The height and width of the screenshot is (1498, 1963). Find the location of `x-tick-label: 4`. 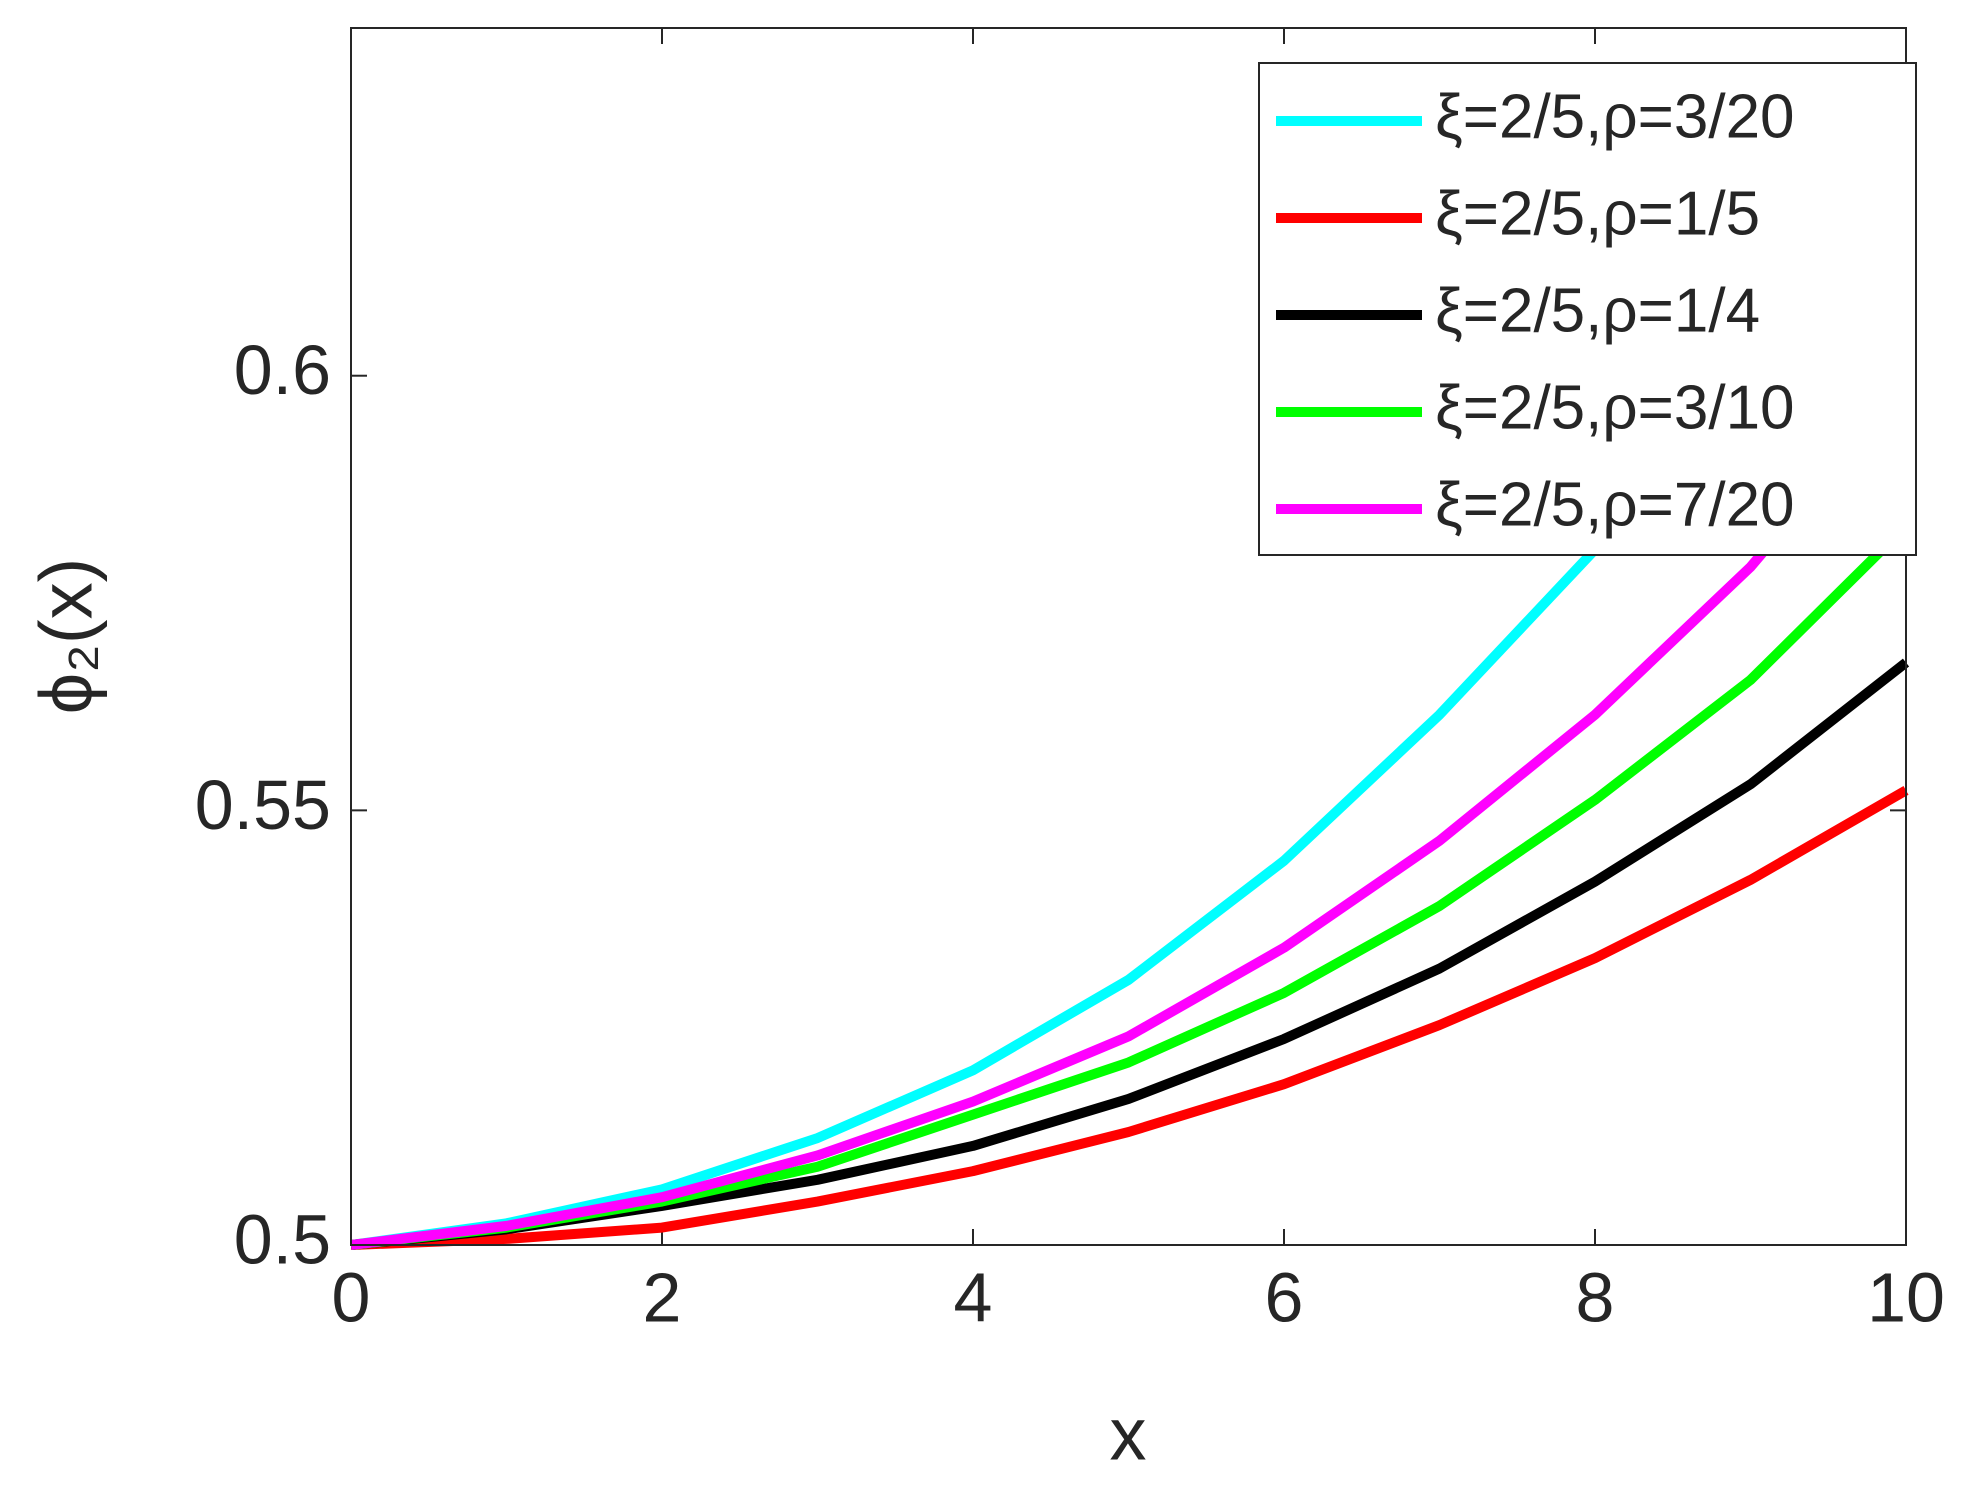

x-tick-label: 4 is located at coordinates (973, 1297).